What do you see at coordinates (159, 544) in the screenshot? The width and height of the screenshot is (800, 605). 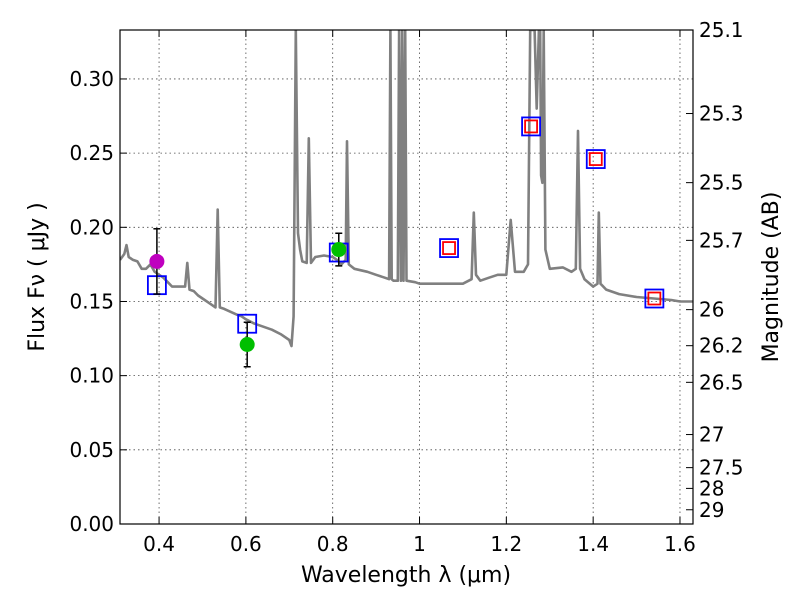 I see `x-tick-label: 0.4` at bounding box center [159, 544].